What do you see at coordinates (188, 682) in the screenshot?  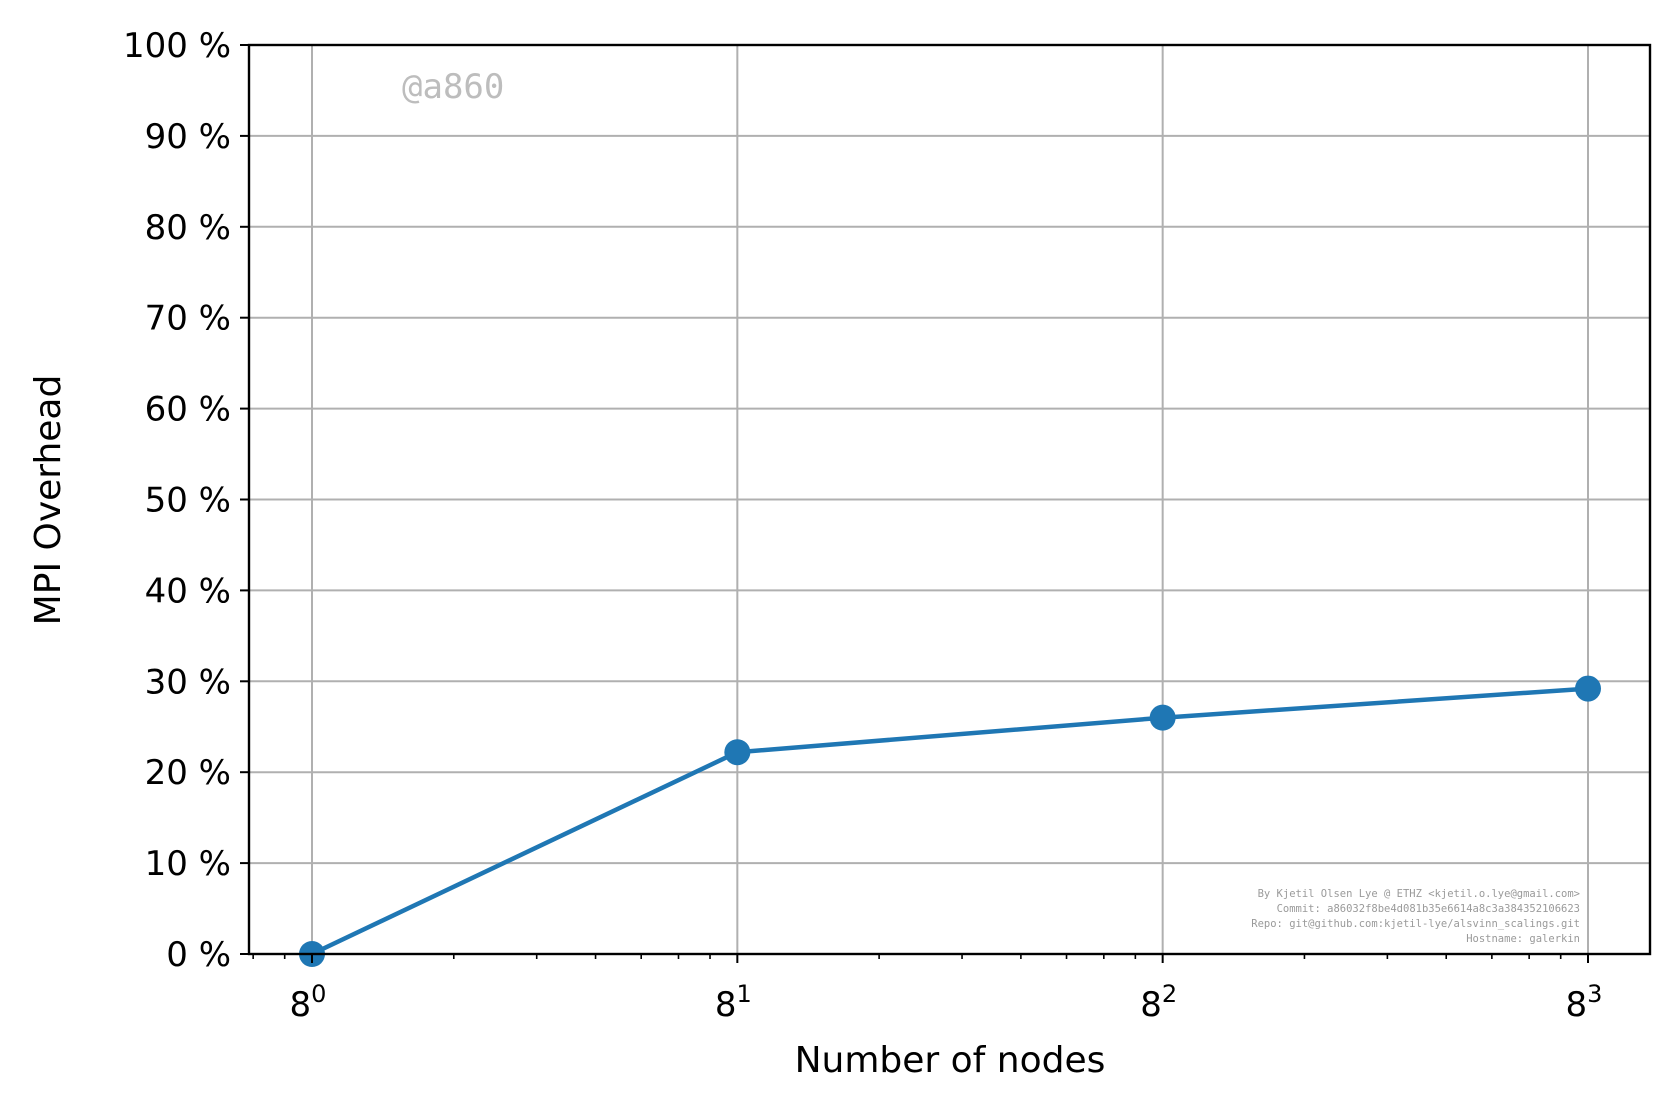 I see `y-tick-label: 30 %` at bounding box center [188, 682].